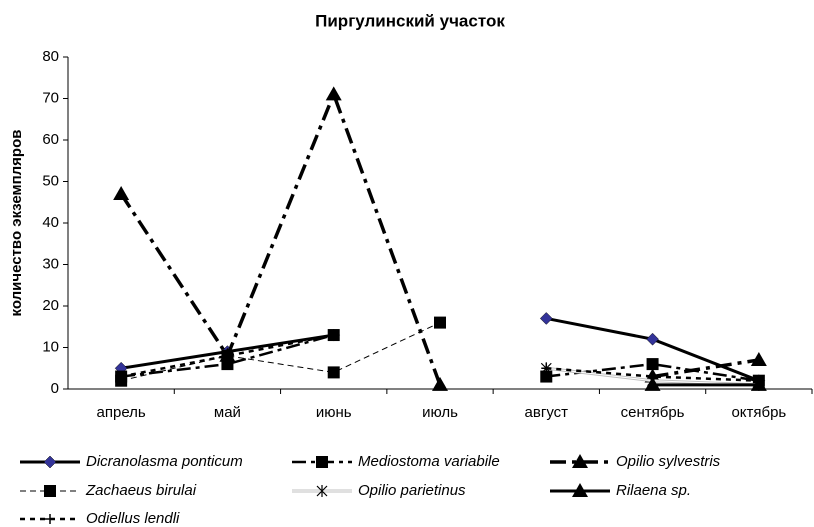  What do you see at coordinates (141, 490) in the screenshot?
I see `legend-label: Zachaeus birulai` at bounding box center [141, 490].